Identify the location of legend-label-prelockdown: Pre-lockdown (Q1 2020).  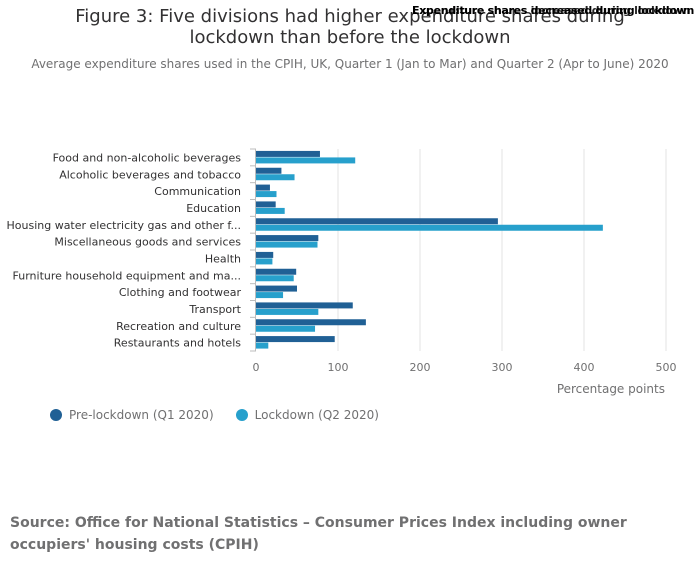
(141, 415).